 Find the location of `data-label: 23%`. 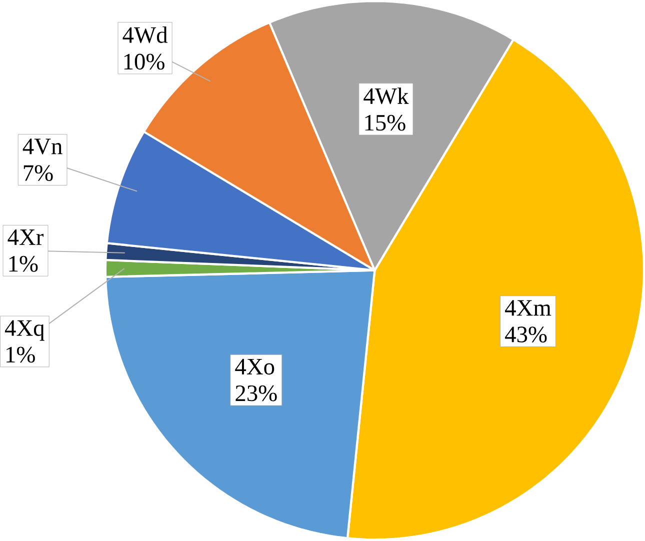

data-label: 23% is located at coordinates (256, 394).